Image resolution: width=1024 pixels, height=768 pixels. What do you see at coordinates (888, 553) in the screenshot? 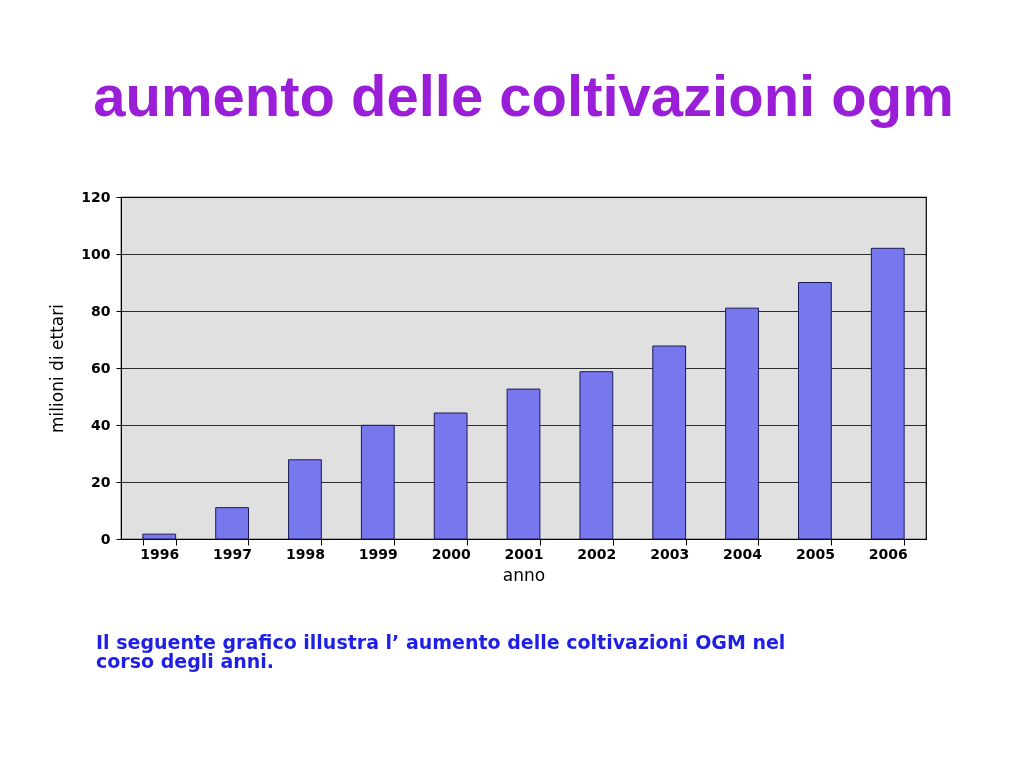
I see `x-tick-label: 2006` at bounding box center [888, 553].